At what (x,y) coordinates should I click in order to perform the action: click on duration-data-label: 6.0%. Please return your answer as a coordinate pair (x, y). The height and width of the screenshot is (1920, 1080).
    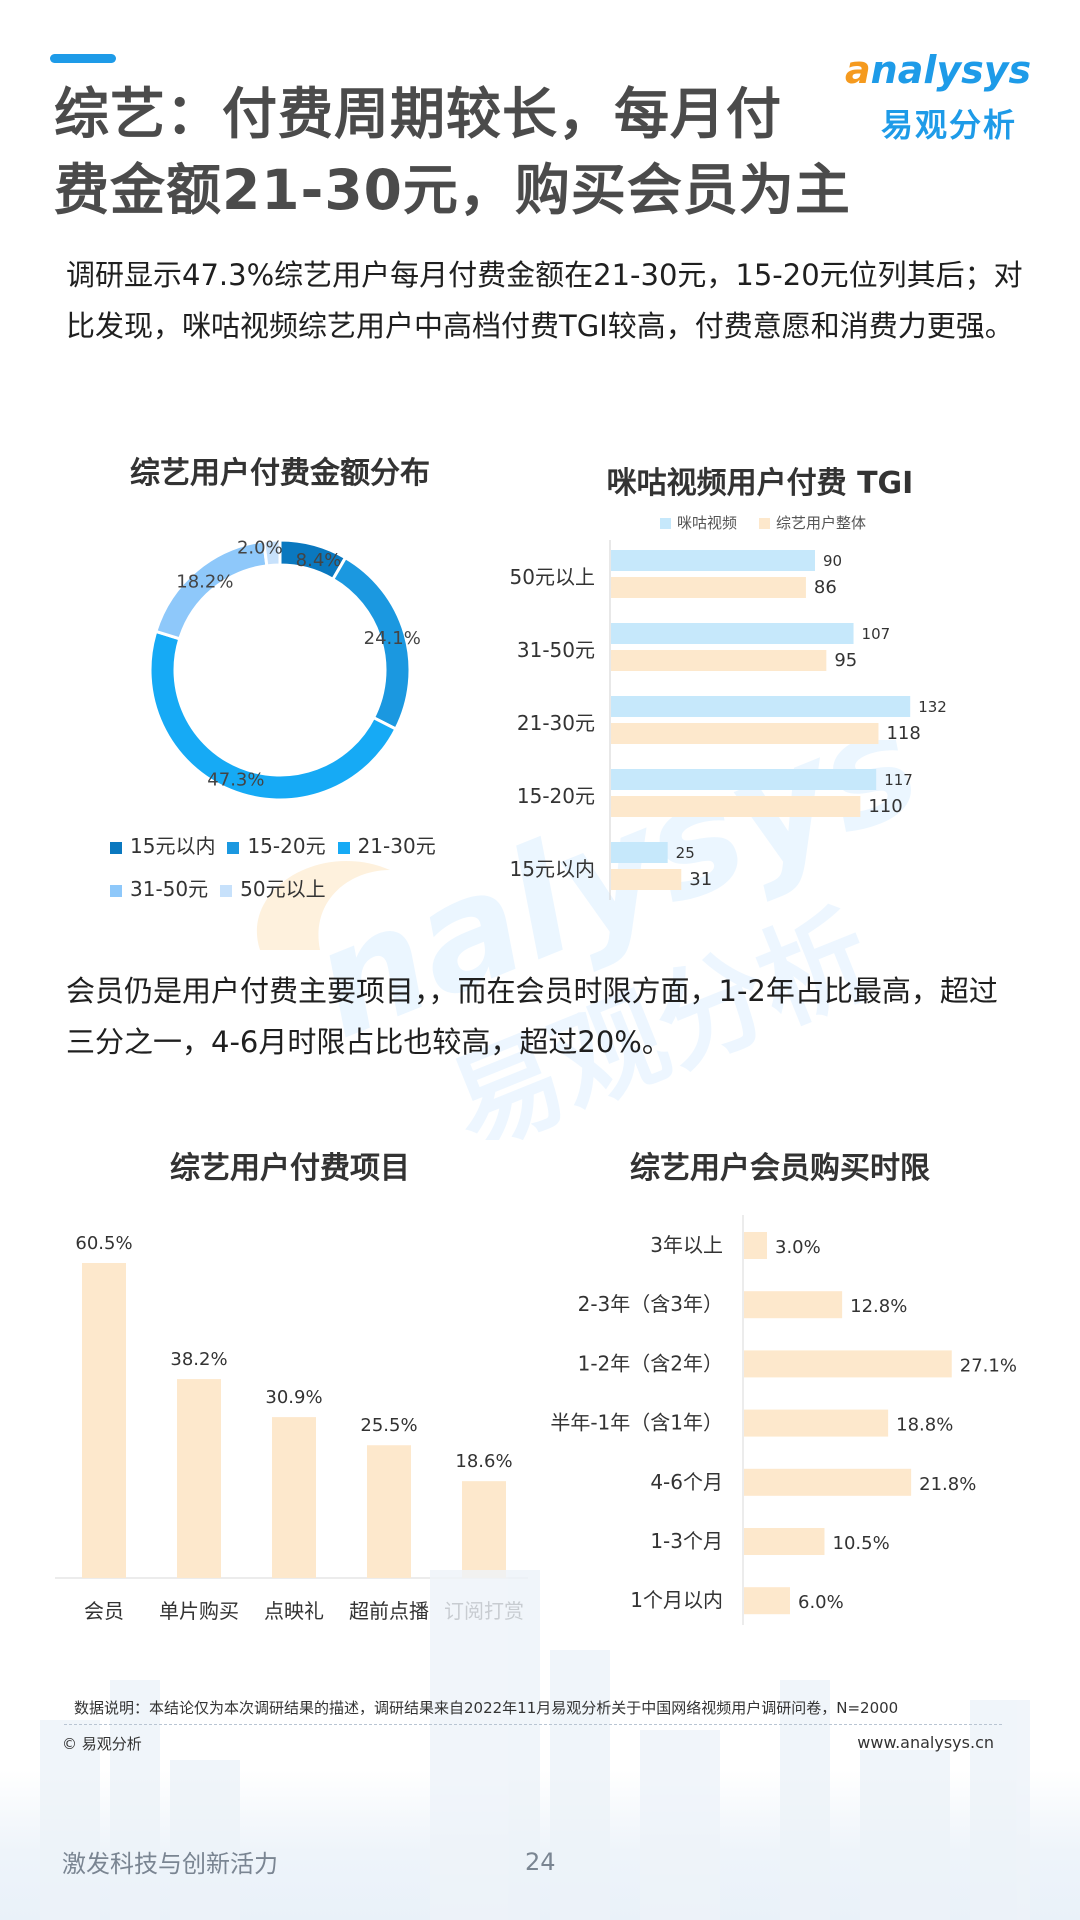
    Looking at the image, I should click on (821, 1602).